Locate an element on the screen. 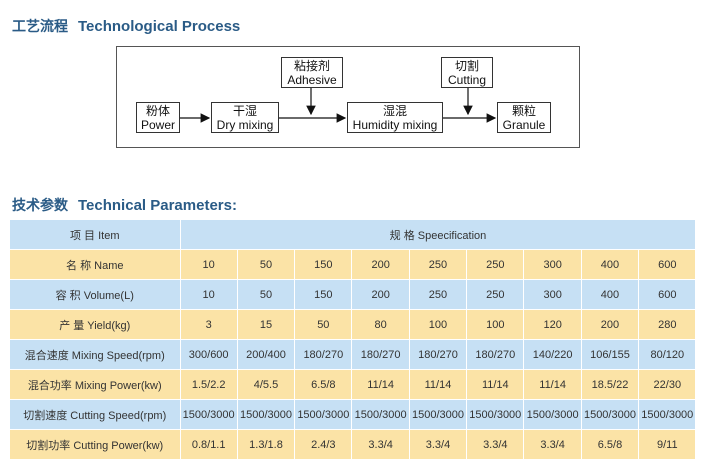 Image resolution: width=709 pixels, height=460 pixels. table-cell: 140/220 is located at coordinates (552, 354).